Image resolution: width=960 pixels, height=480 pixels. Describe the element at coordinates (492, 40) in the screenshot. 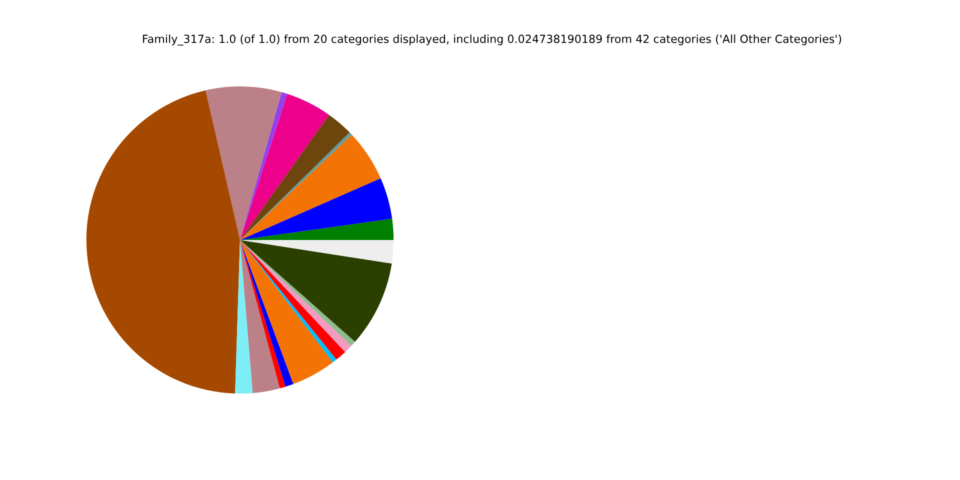

I see `text: Family_317a: 1.0 (of 1.0) from 20 categories displayed, including 0.024738190189 from 42 categories ('All Other Categories')` at that location.